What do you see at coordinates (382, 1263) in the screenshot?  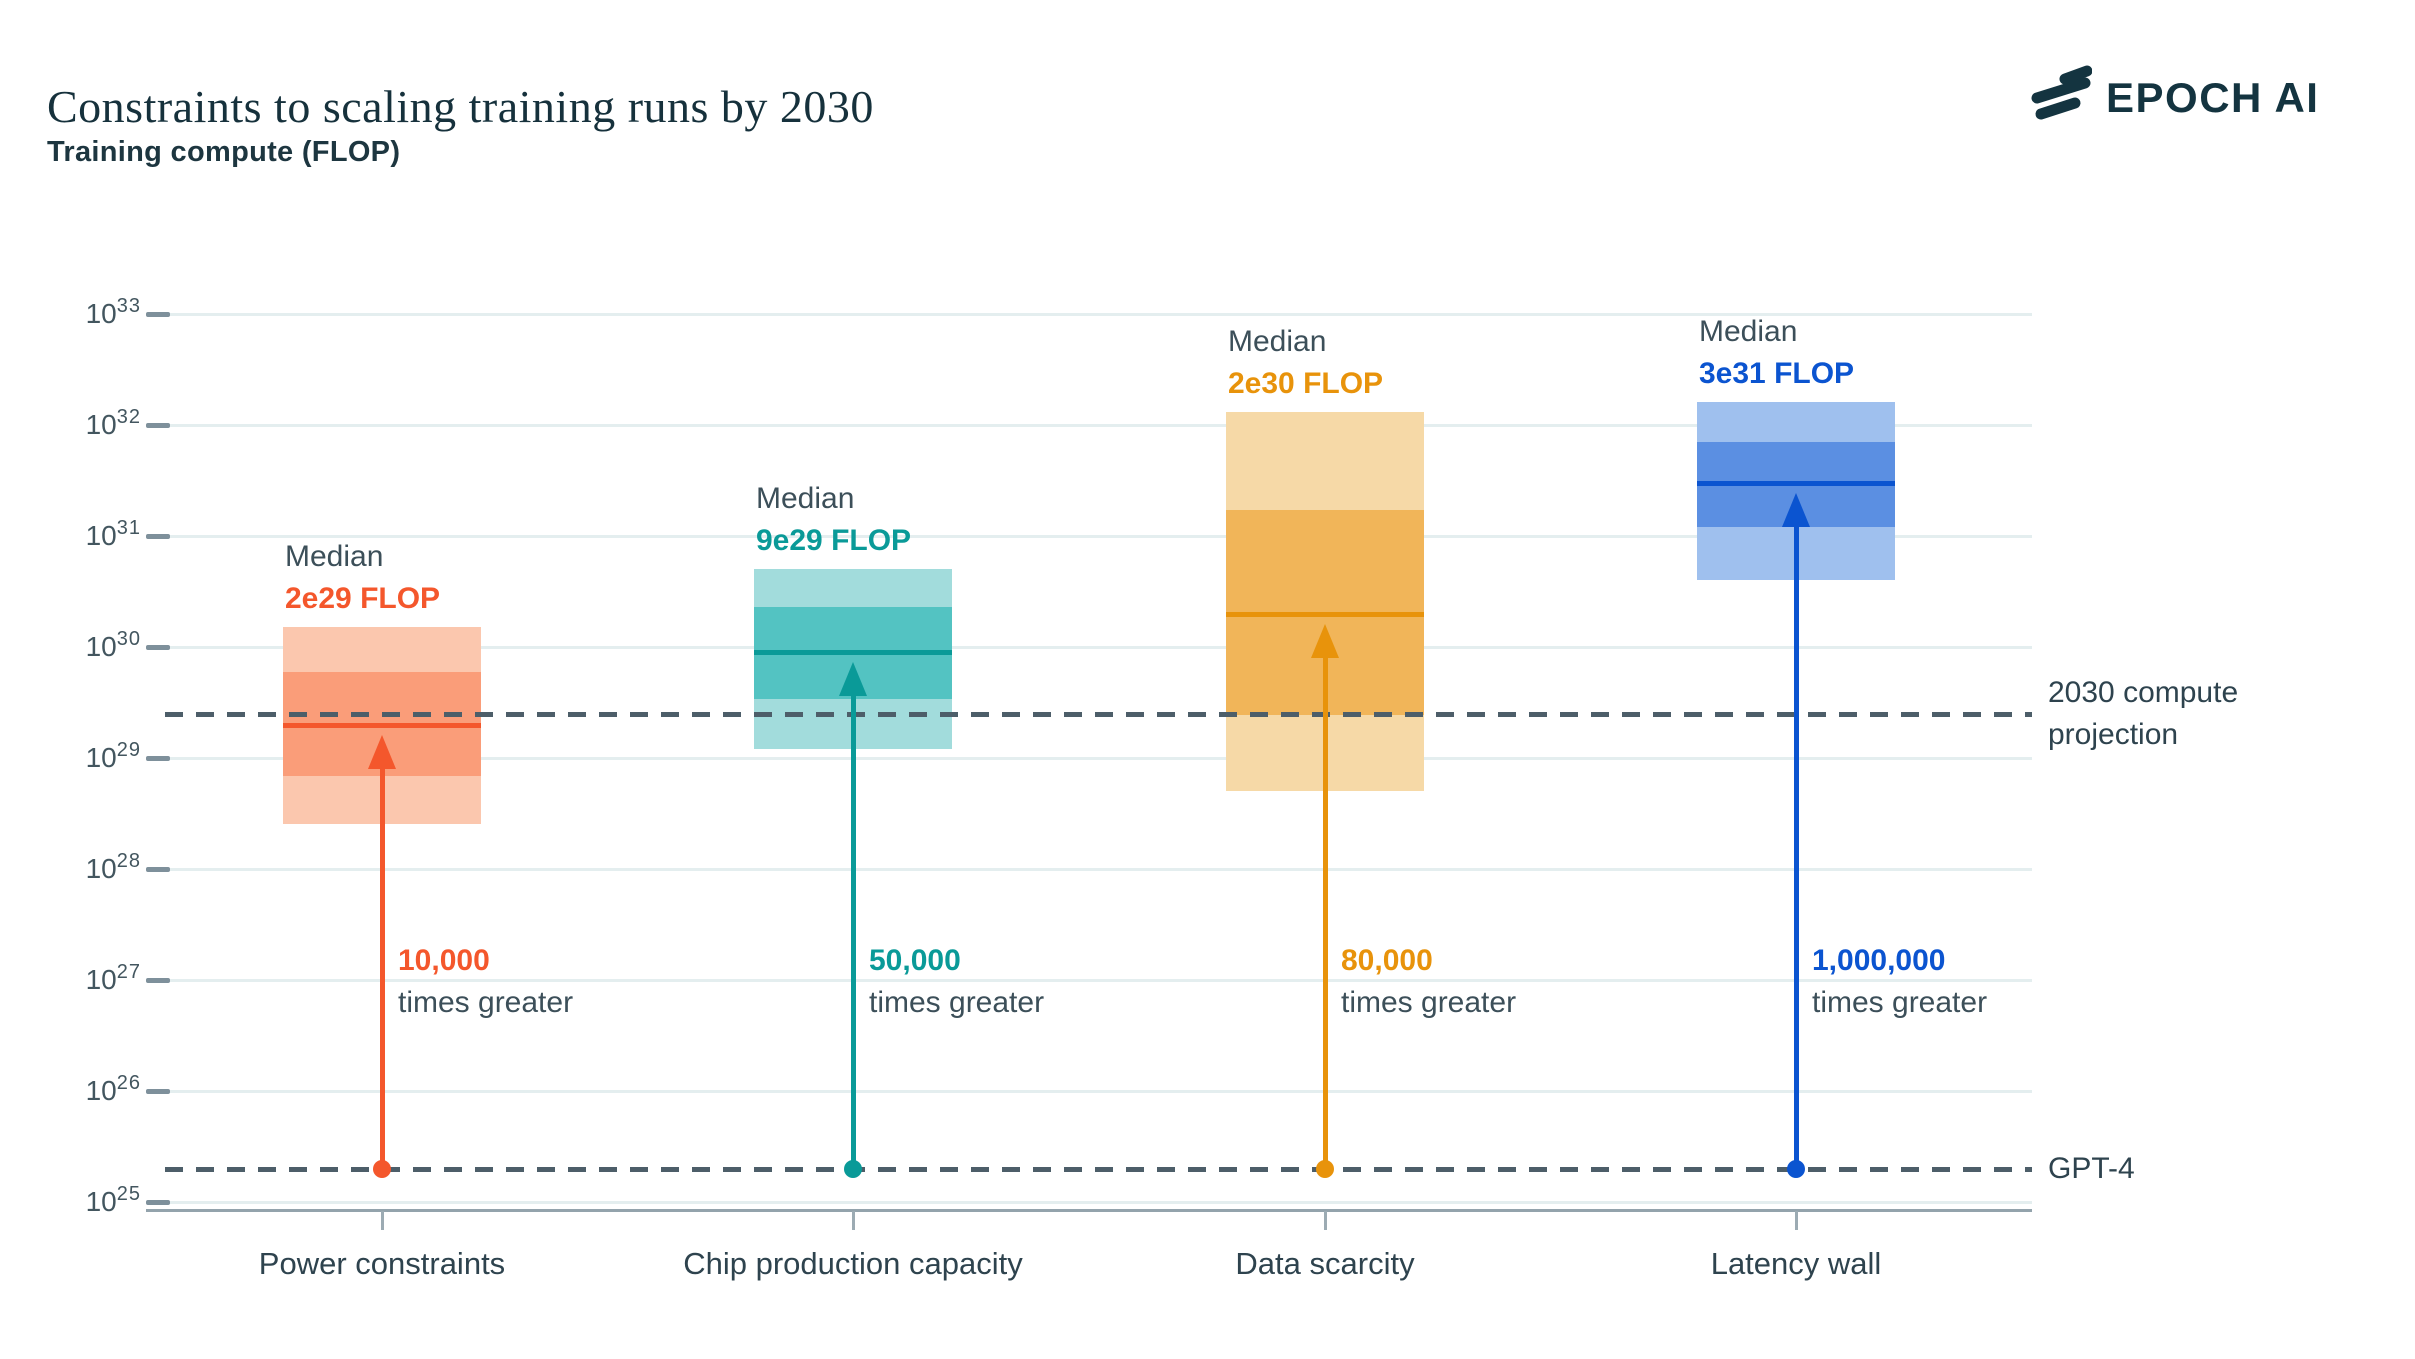 I see `category-label: Power constraints` at bounding box center [382, 1263].